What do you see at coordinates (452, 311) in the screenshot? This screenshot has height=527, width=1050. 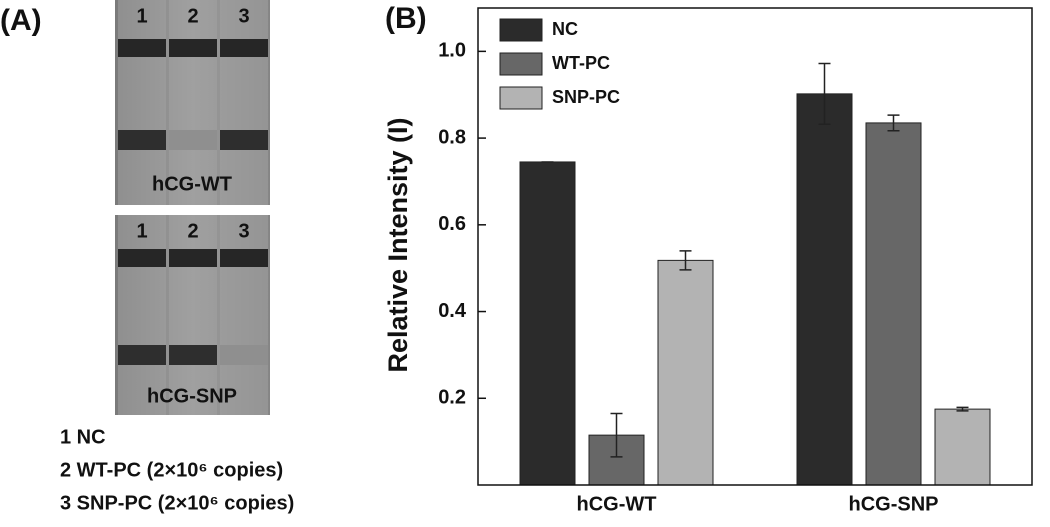 I see `y-tick-label: 0.4` at bounding box center [452, 311].